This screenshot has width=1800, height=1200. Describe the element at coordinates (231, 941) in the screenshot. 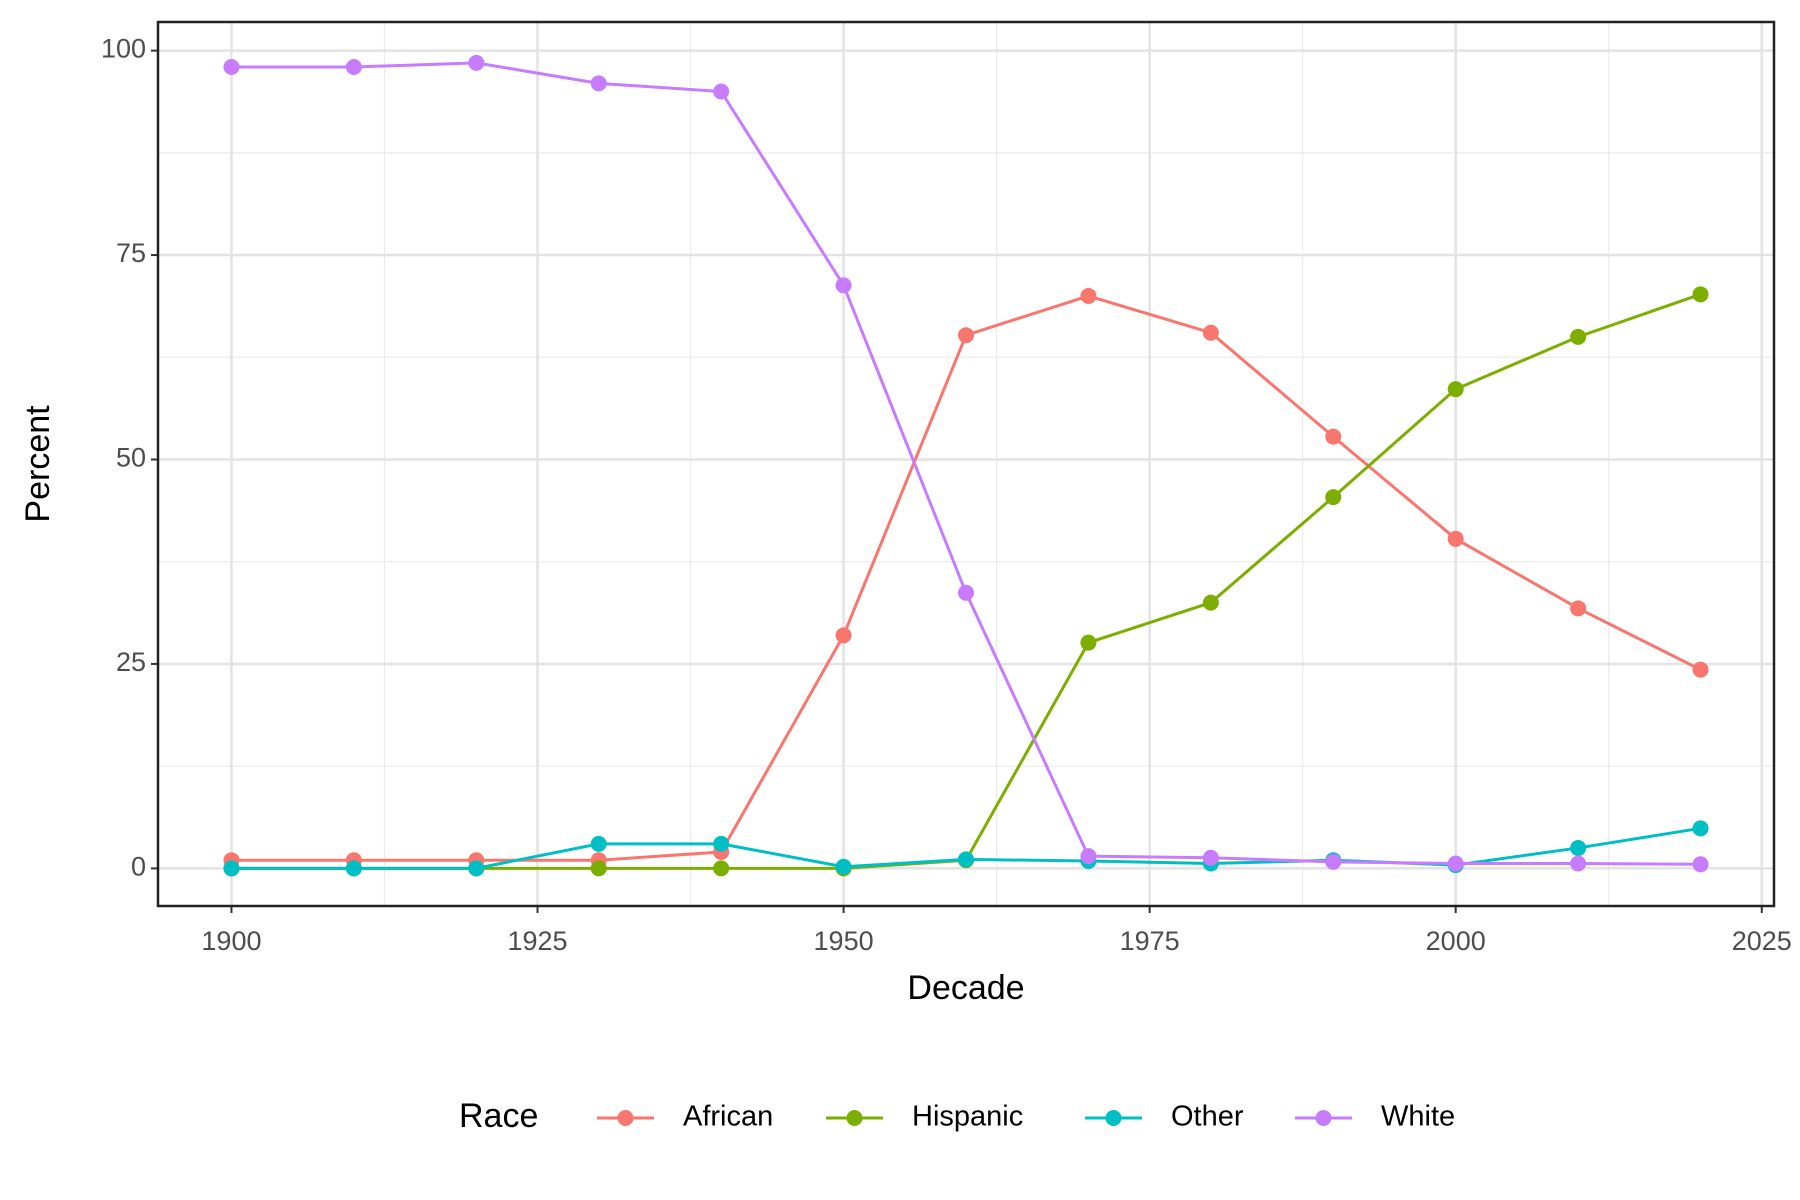

I see `x-tick-label: 1900` at that location.